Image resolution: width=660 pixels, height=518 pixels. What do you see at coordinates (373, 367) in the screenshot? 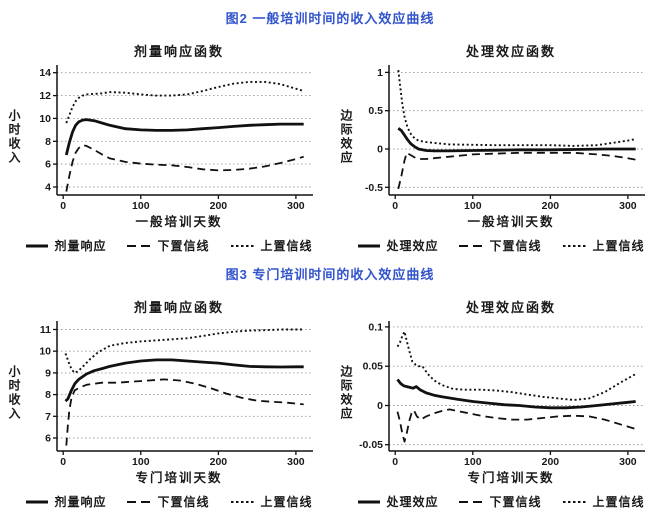
I see `y-tick-label: 0.05` at bounding box center [373, 367].